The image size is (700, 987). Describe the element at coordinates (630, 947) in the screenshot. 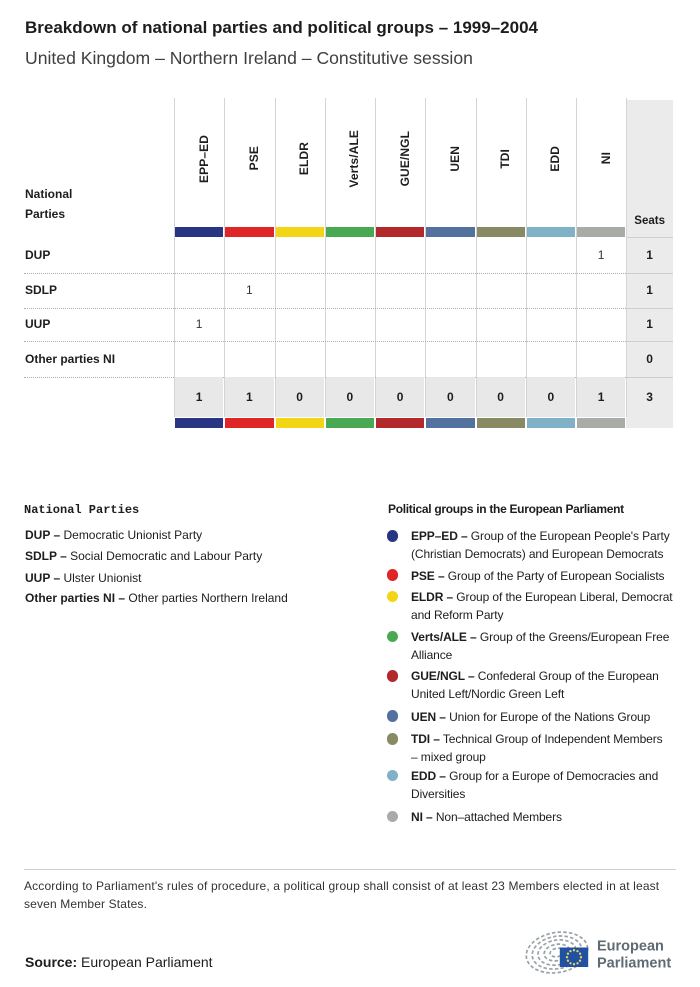

I see `svg-text: European` at that location.